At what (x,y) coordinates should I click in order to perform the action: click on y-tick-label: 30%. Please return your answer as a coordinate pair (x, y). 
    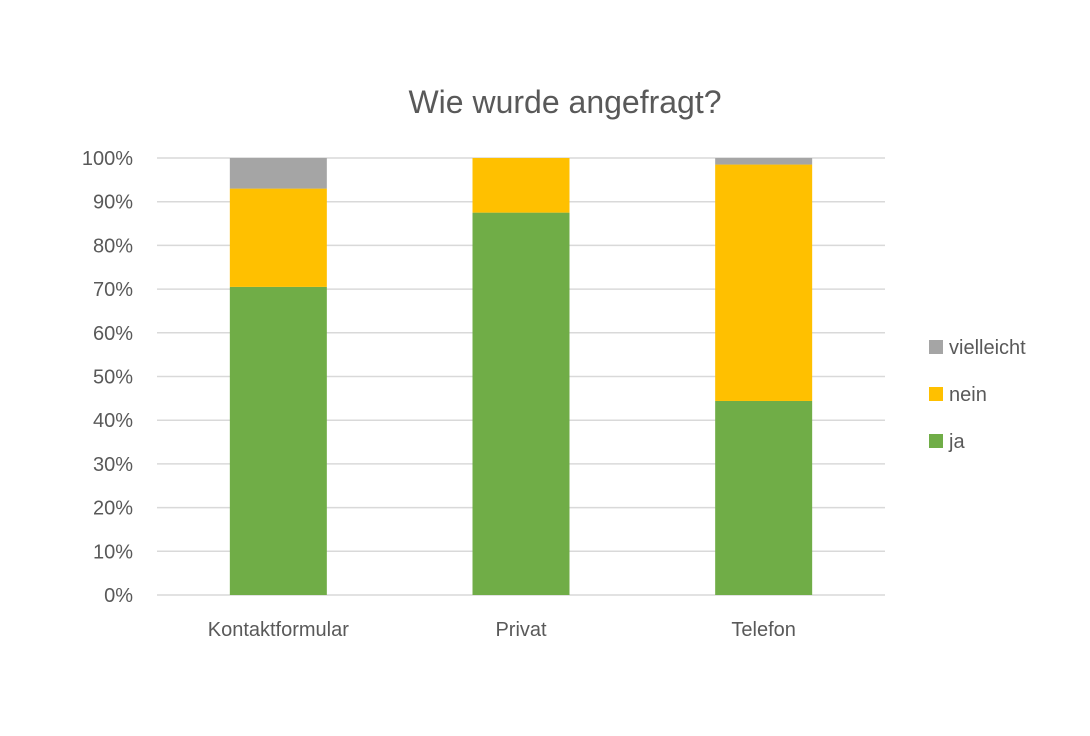
    Looking at the image, I should click on (113, 465).